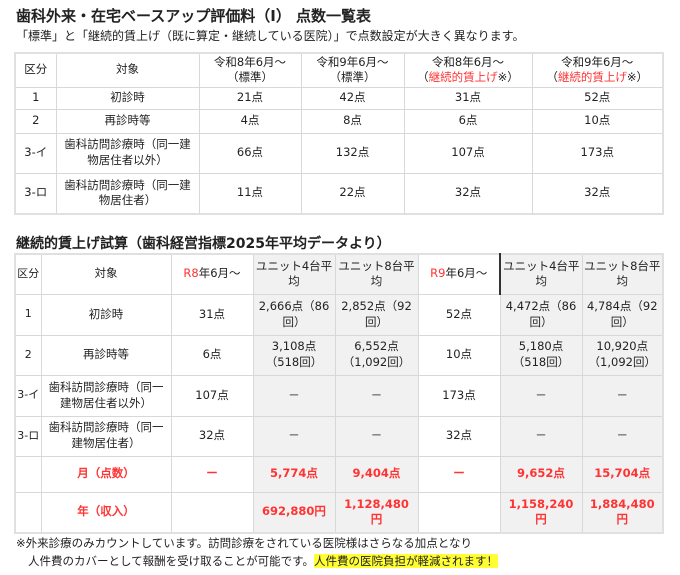  What do you see at coordinates (376, 355) in the screenshot?
I see `value-cell: 6,552点（1,092回）` at bounding box center [376, 355].